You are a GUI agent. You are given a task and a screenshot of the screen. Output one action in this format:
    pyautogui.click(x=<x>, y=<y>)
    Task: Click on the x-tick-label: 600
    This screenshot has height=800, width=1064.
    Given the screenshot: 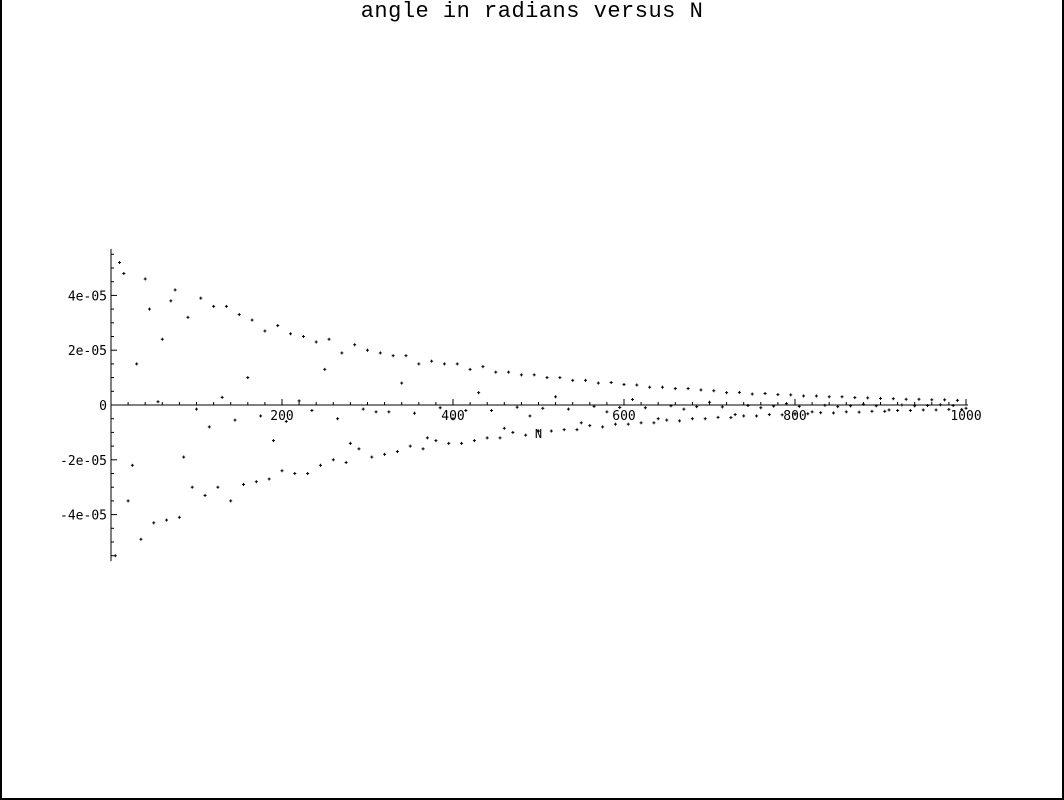 What is the action you would take?
    pyautogui.click(x=623, y=416)
    